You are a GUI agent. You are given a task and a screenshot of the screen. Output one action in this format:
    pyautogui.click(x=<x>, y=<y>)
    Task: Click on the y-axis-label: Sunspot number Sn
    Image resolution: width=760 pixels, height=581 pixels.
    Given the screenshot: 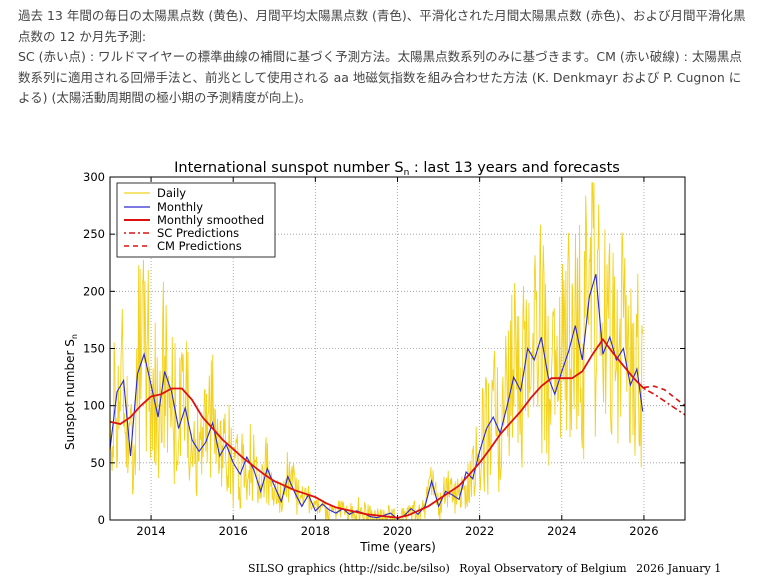 What is the action you would take?
    pyautogui.click(x=71, y=392)
    